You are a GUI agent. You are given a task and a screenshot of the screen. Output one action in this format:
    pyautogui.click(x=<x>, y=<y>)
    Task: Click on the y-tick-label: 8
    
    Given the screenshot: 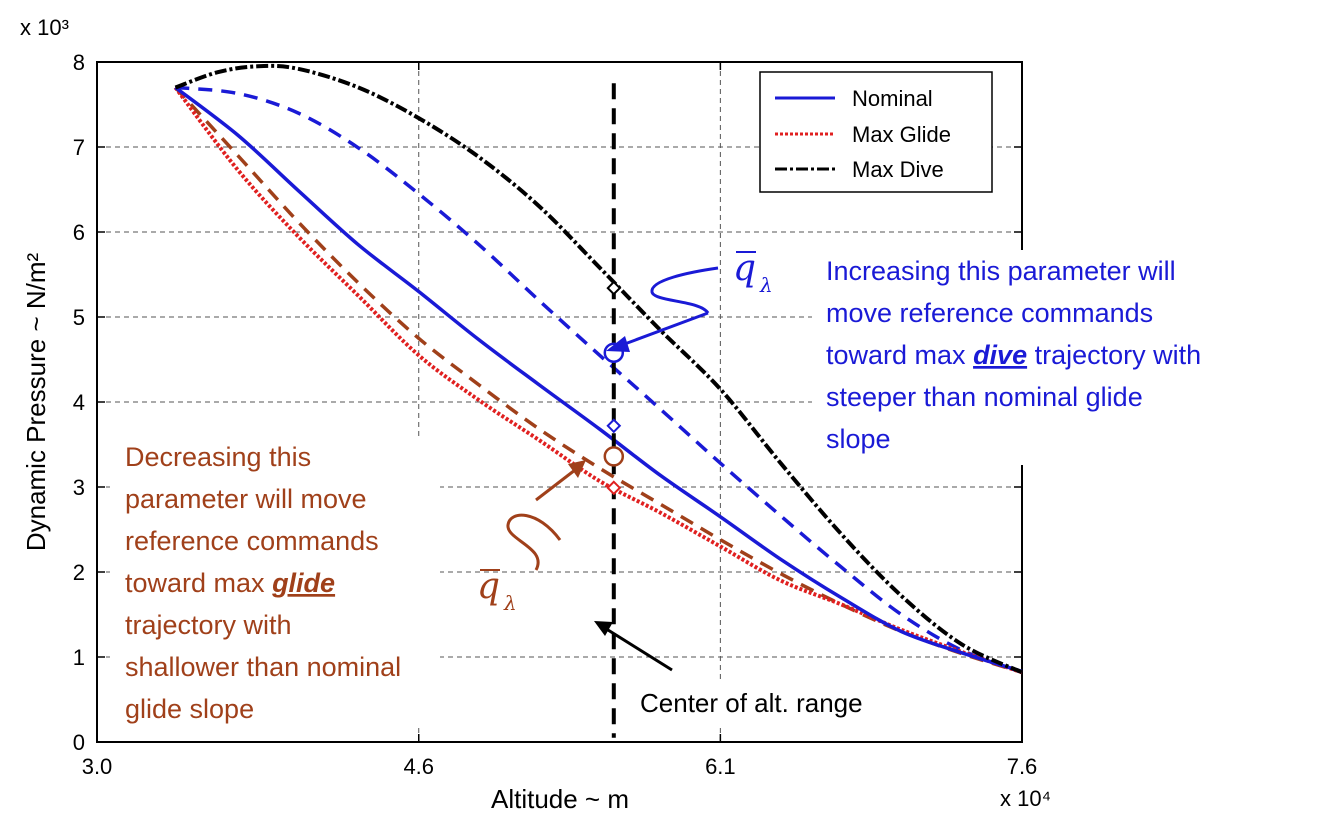 What is the action you would take?
    pyautogui.click(x=79, y=62)
    